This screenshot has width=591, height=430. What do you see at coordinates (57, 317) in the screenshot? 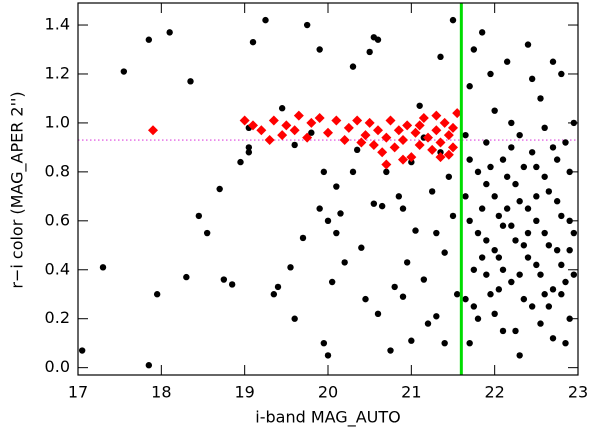
I see `y-tick-label: 0.2` at bounding box center [57, 317].